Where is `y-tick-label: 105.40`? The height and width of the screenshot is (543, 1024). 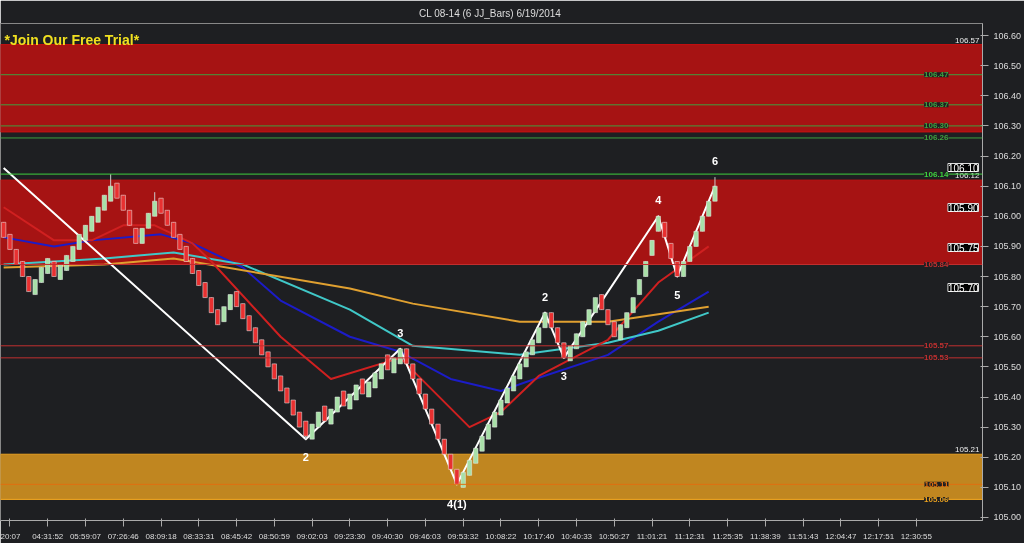
y-tick-label: 105.40 is located at coordinates (1007, 397).